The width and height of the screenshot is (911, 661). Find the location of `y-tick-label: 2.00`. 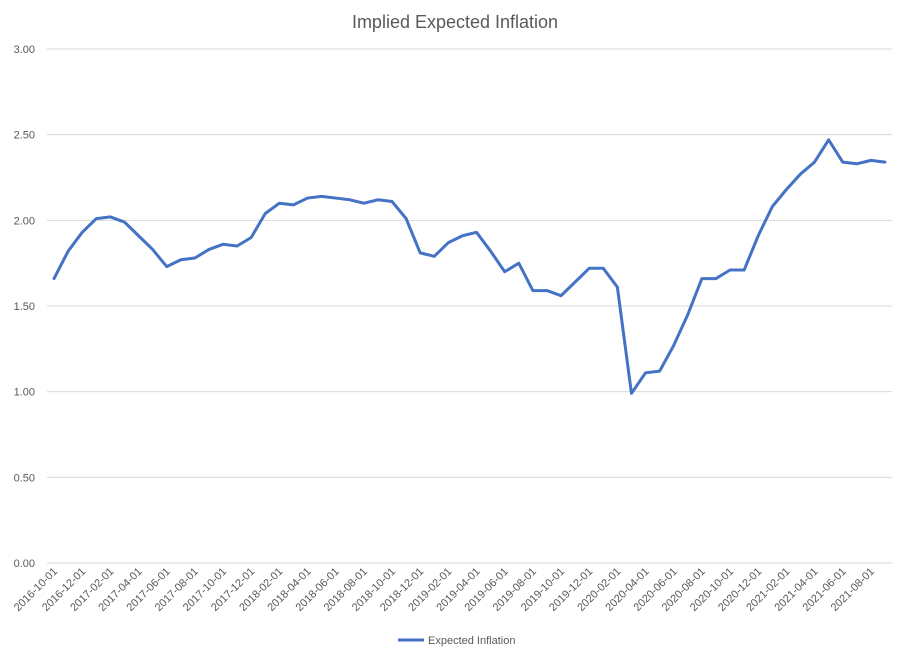

y-tick-label: 2.00 is located at coordinates (24, 221).